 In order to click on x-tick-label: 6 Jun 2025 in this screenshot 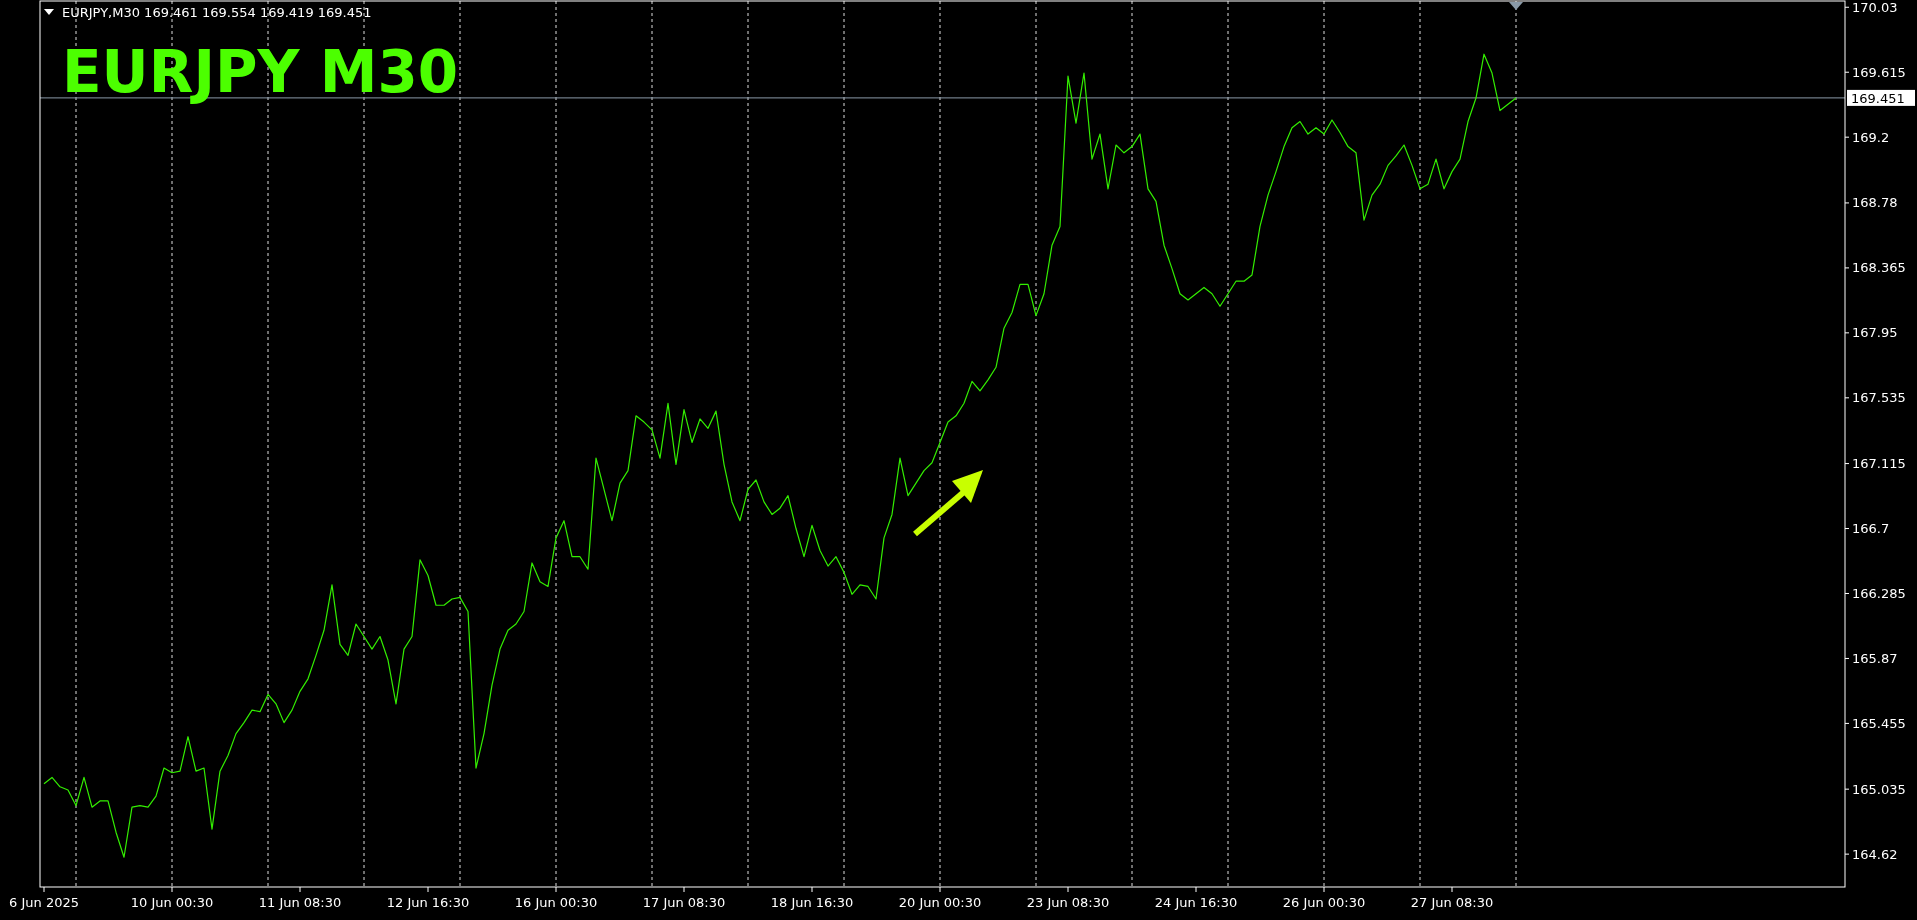, I will do `click(44, 902)`.